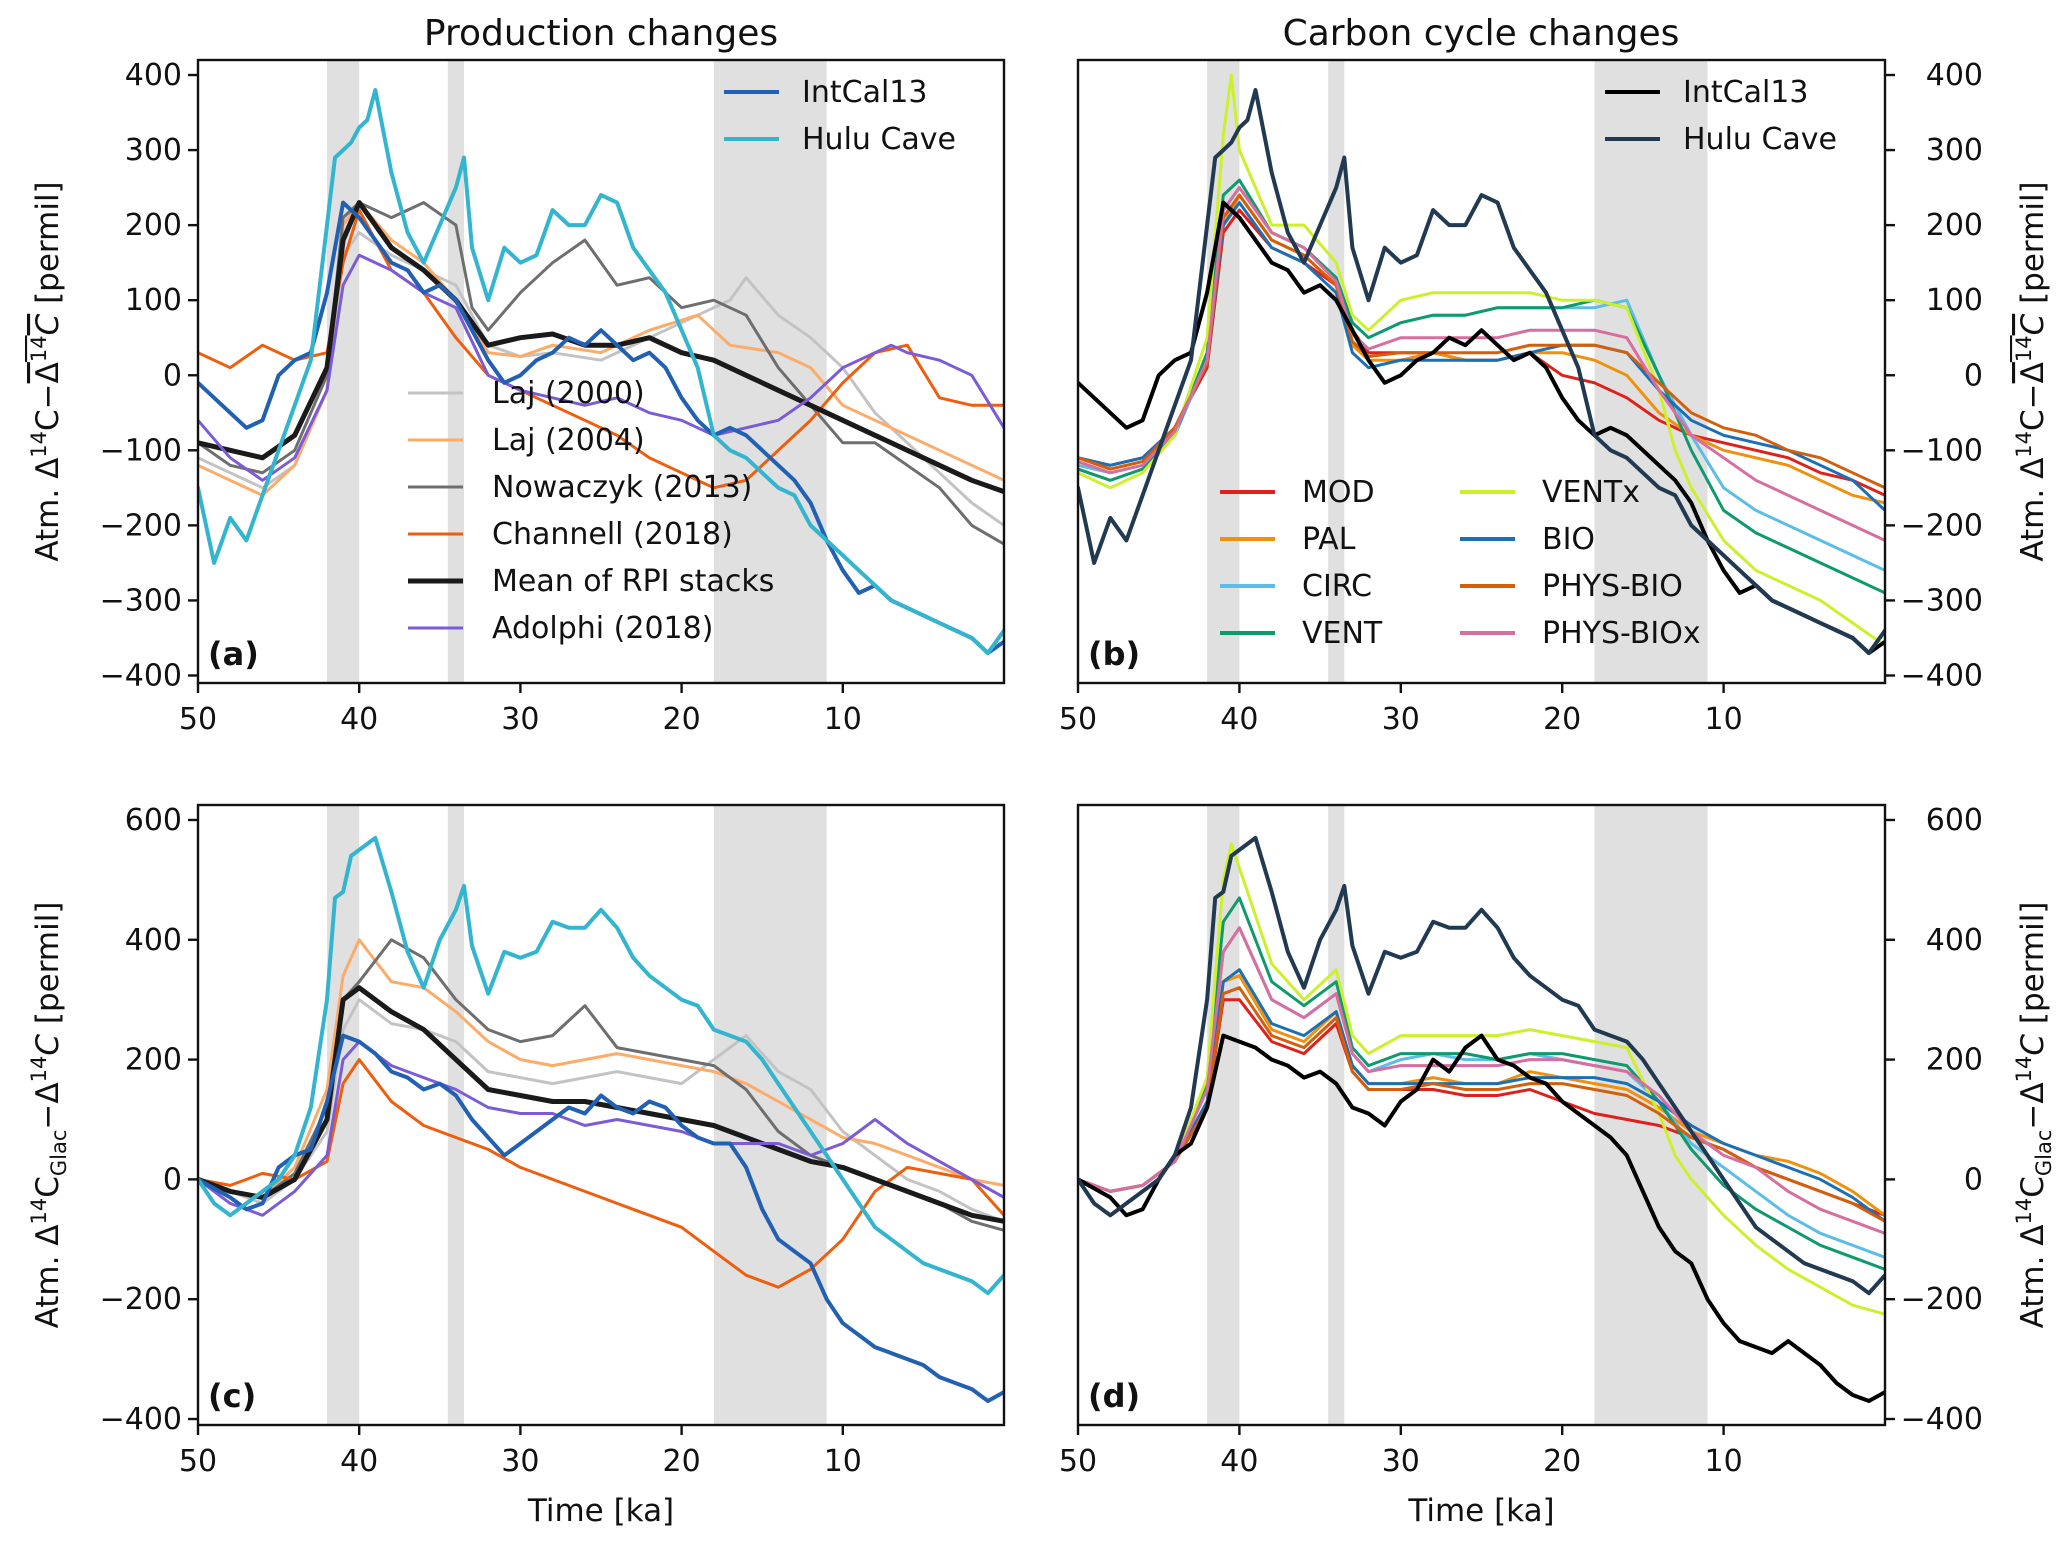 This screenshot has width=2067, height=1548. I want to click on legend-label-mean-of-rpi-stacks: Mean of RPI stacks, so click(633, 581).